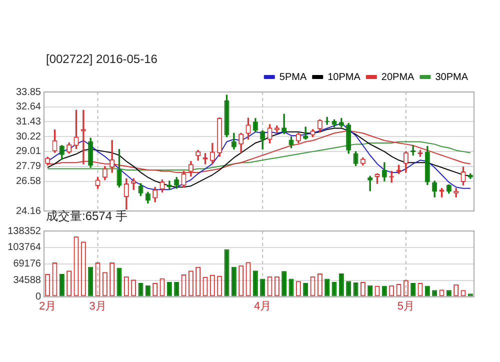 This screenshot has width=500, height=362. What do you see at coordinates (27, 280) in the screenshot?
I see `y-tick-label: 34588` at bounding box center [27, 280].